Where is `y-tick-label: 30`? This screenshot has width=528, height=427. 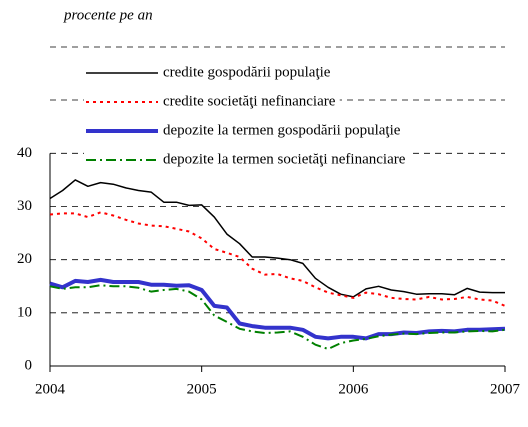
y-tick-label: 30 is located at coordinates (24, 206).